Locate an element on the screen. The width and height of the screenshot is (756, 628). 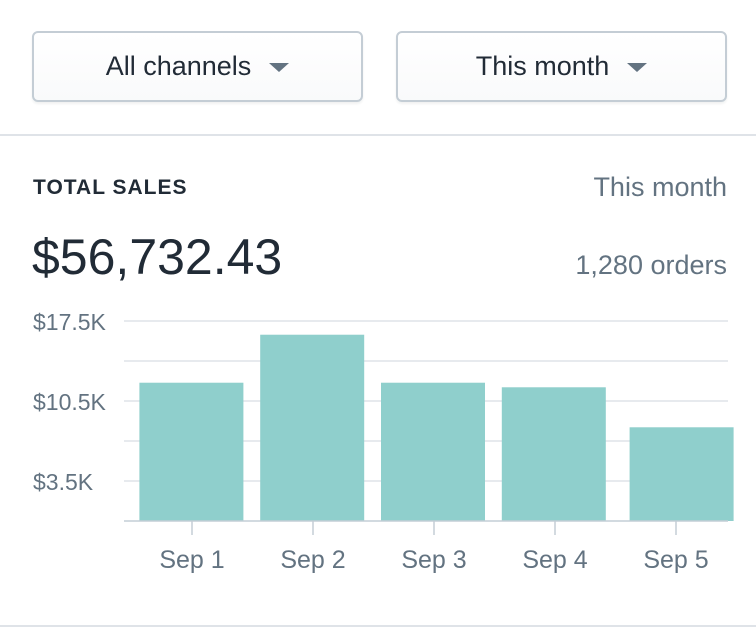
total-sales-value: $56,732.43 is located at coordinates (157, 257).